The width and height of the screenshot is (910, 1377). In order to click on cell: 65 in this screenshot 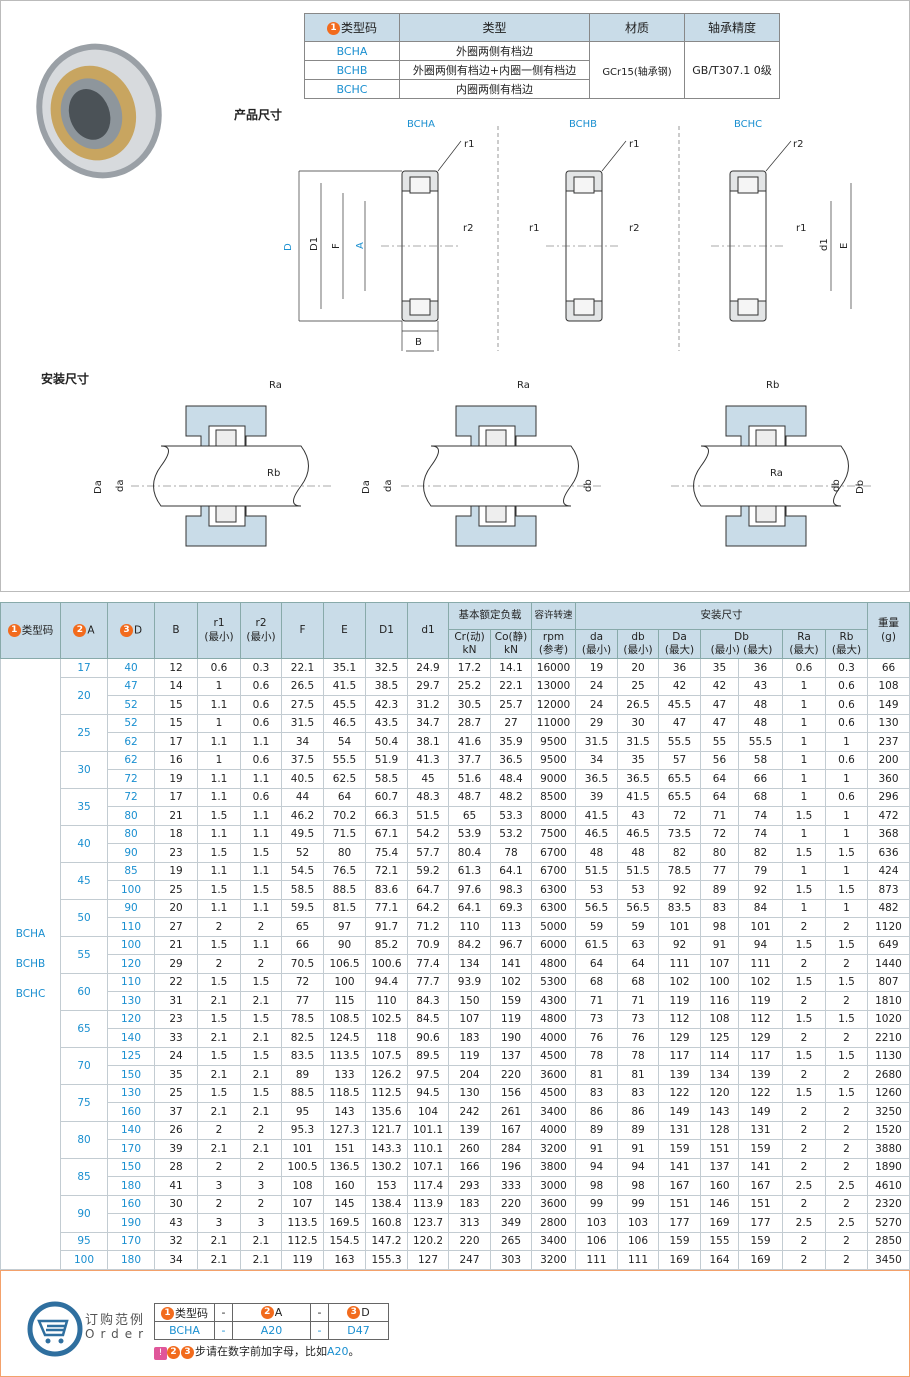, I will do `click(302, 927)`.